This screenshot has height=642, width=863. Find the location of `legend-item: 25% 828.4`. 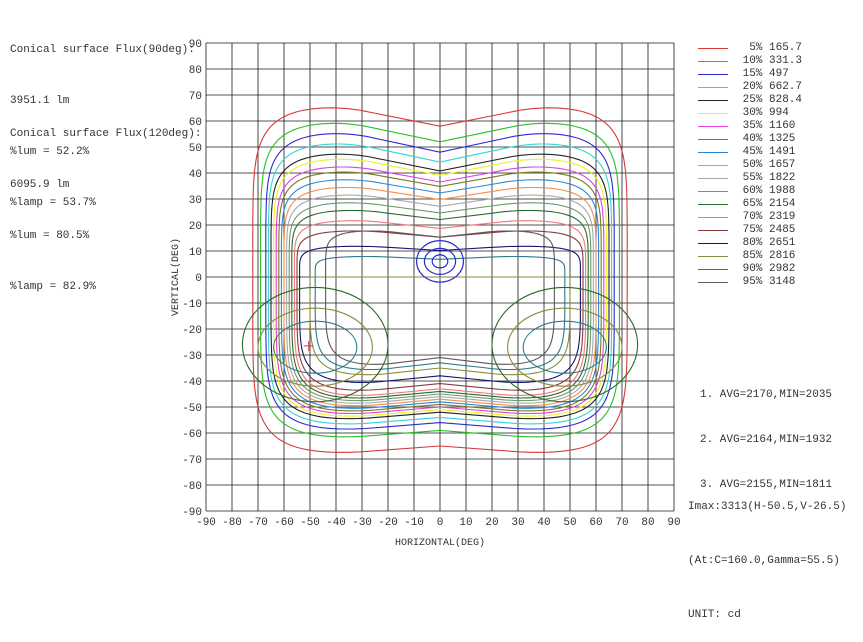

legend-item: 25% 828.4 is located at coordinates (750, 100).